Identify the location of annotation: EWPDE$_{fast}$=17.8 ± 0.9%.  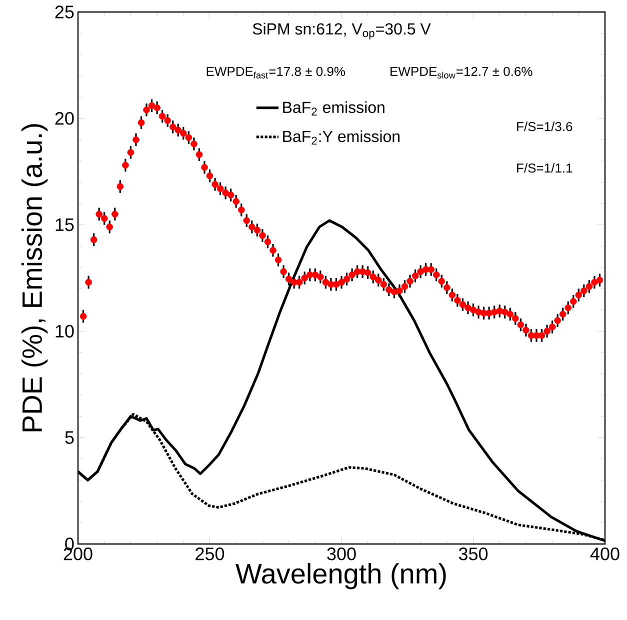
(276, 72).